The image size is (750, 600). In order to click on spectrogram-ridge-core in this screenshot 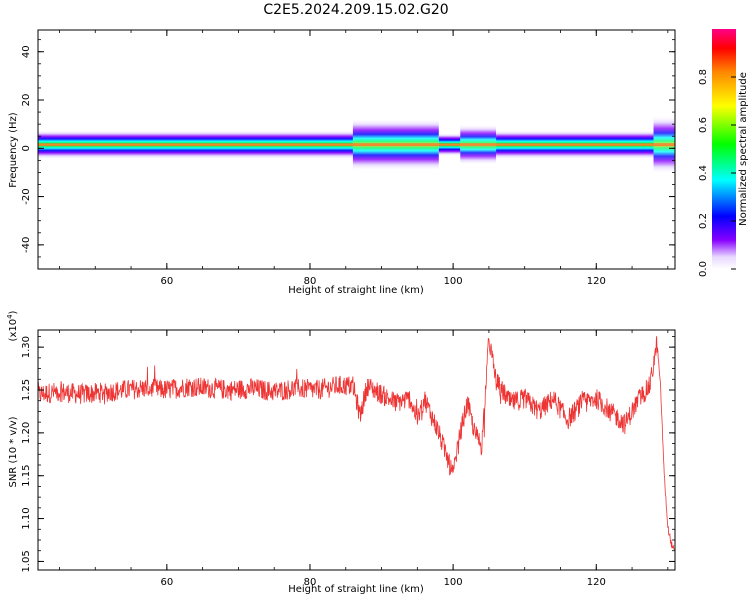, I will do `click(356, 145)`.